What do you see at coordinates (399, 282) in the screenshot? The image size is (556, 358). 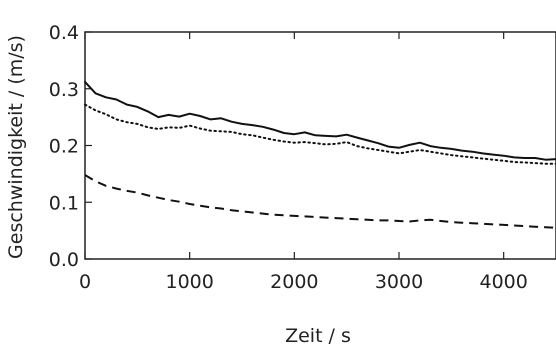 I see `x-tick-label: 3000` at bounding box center [399, 282].